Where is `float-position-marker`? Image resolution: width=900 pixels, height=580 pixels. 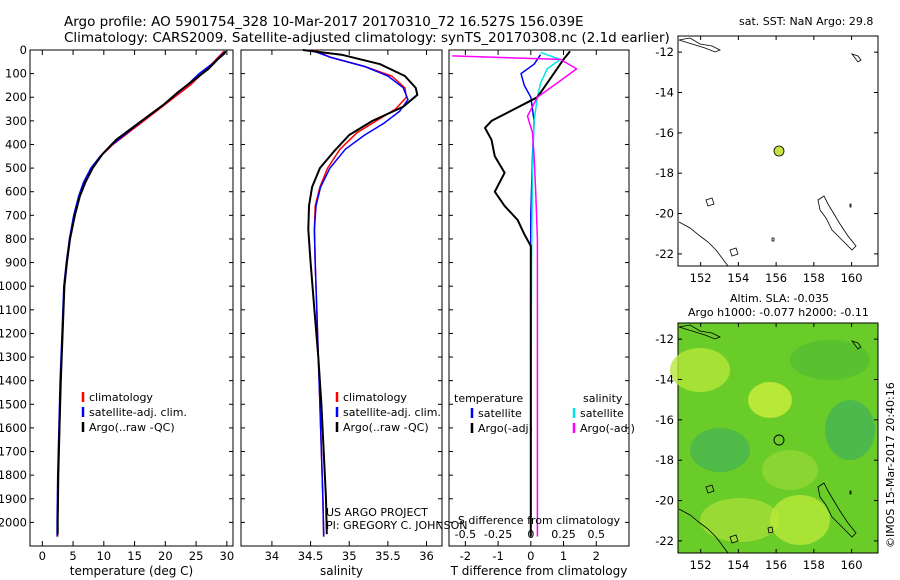
float-position-marker is located at coordinates (779, 151).